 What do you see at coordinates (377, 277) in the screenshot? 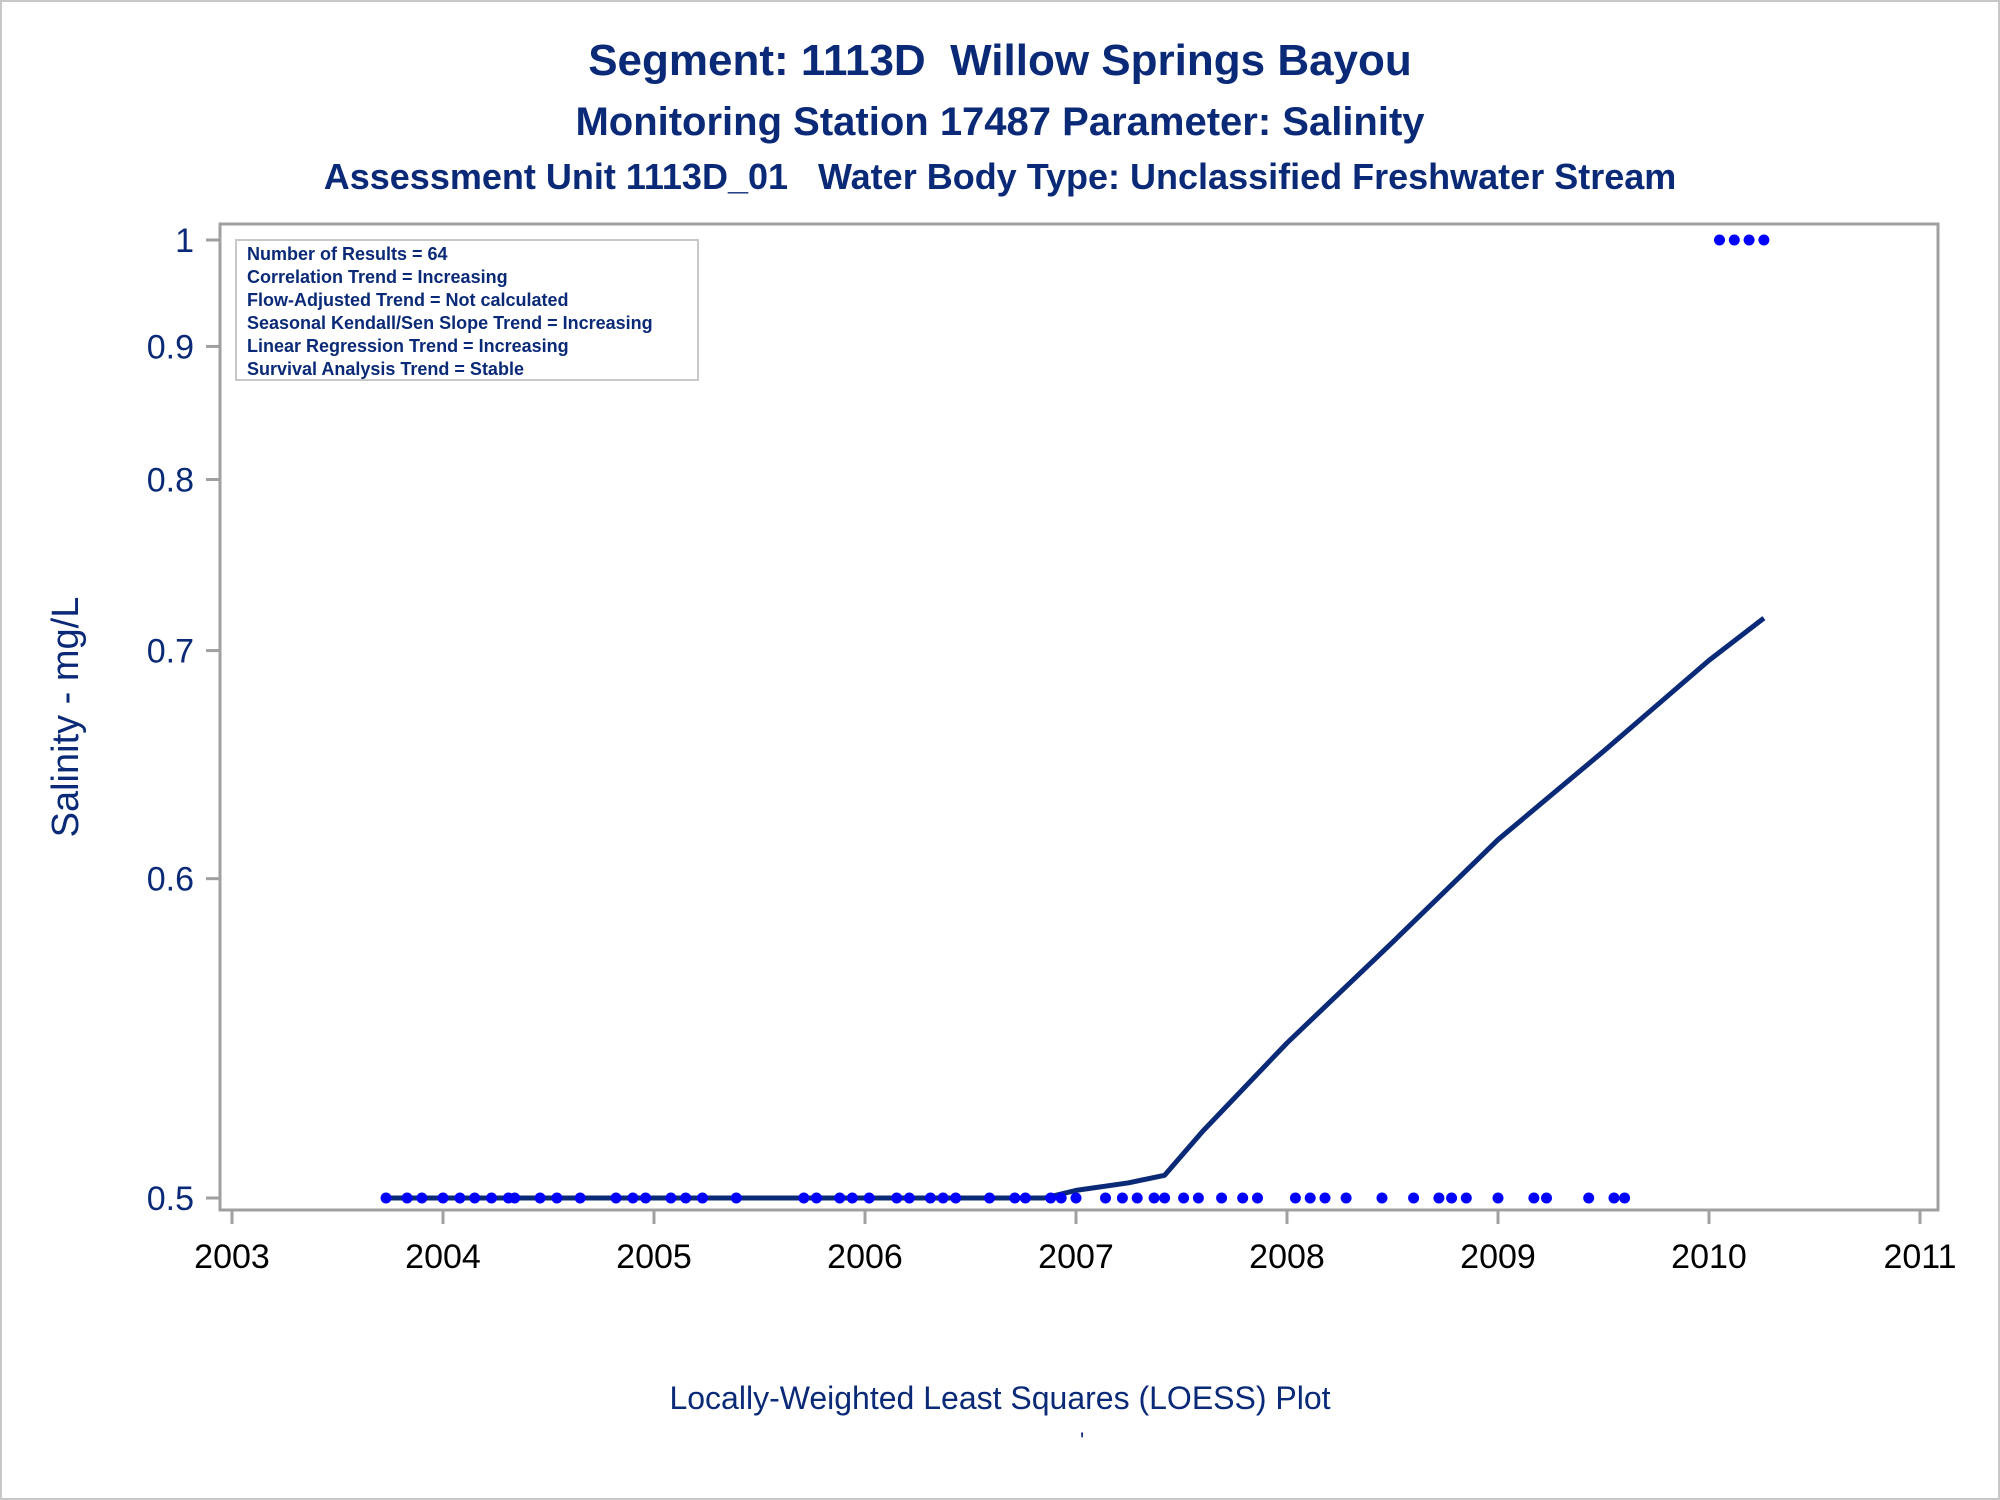
I see `stats-line: Correlation Trend = Increasing` at bounding box center [377, 277].